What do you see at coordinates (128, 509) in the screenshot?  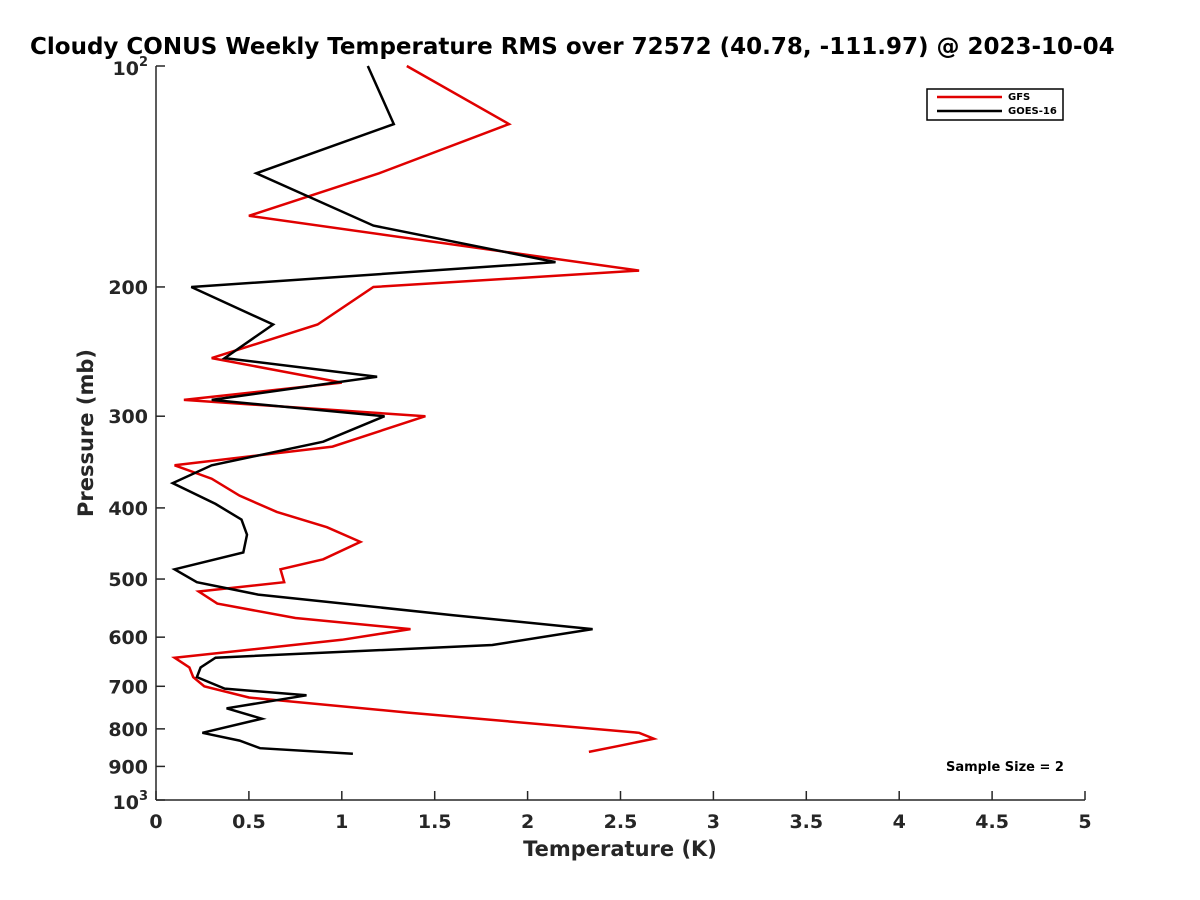 I see `y-tick-label: 400` at bounding box center [128, 509].